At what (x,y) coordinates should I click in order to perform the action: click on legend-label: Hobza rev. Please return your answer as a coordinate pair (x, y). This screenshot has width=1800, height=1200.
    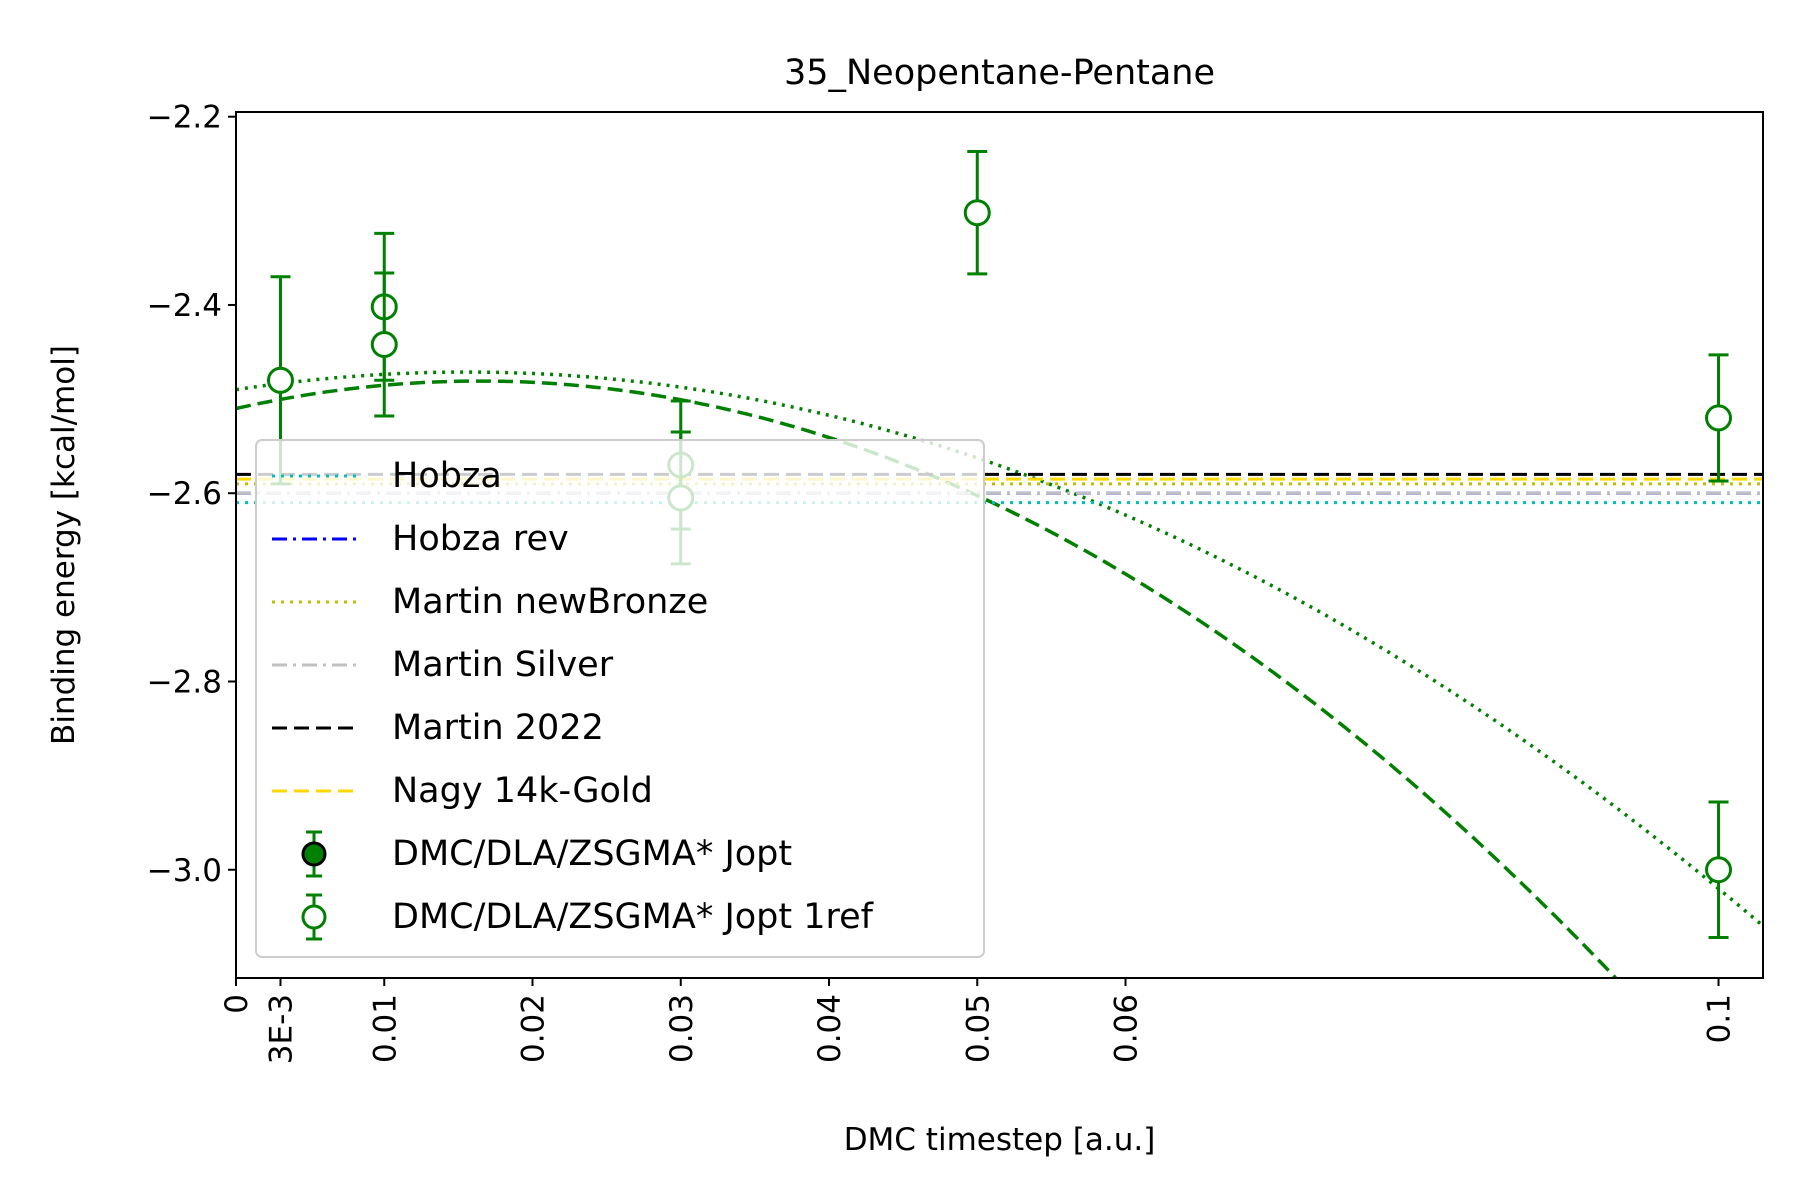
    Looking at the image, I should click on (480, 539).